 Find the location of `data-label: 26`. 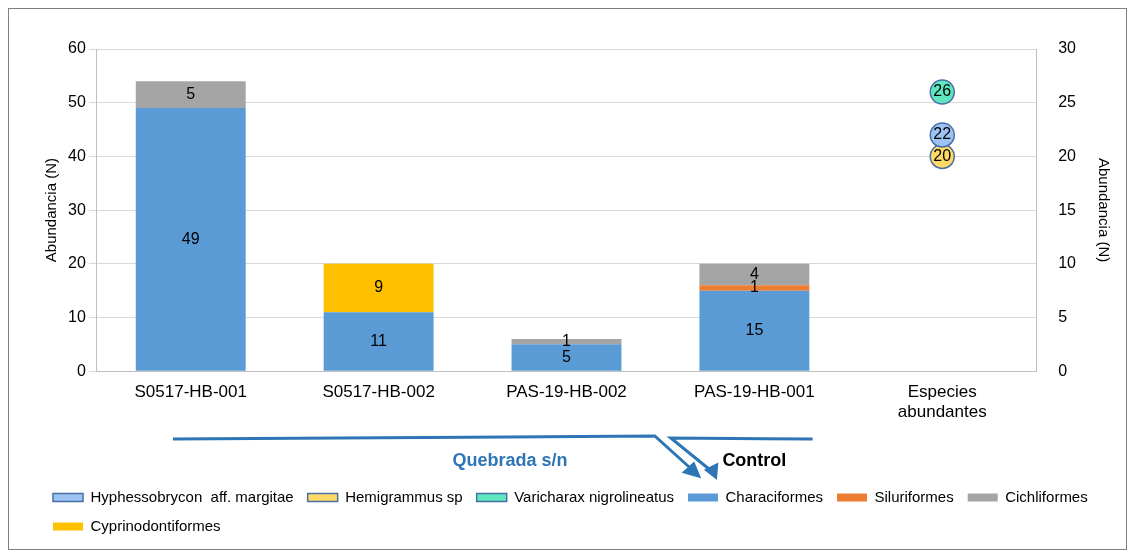

data-label: 26 is located at coordinates (942, 91).